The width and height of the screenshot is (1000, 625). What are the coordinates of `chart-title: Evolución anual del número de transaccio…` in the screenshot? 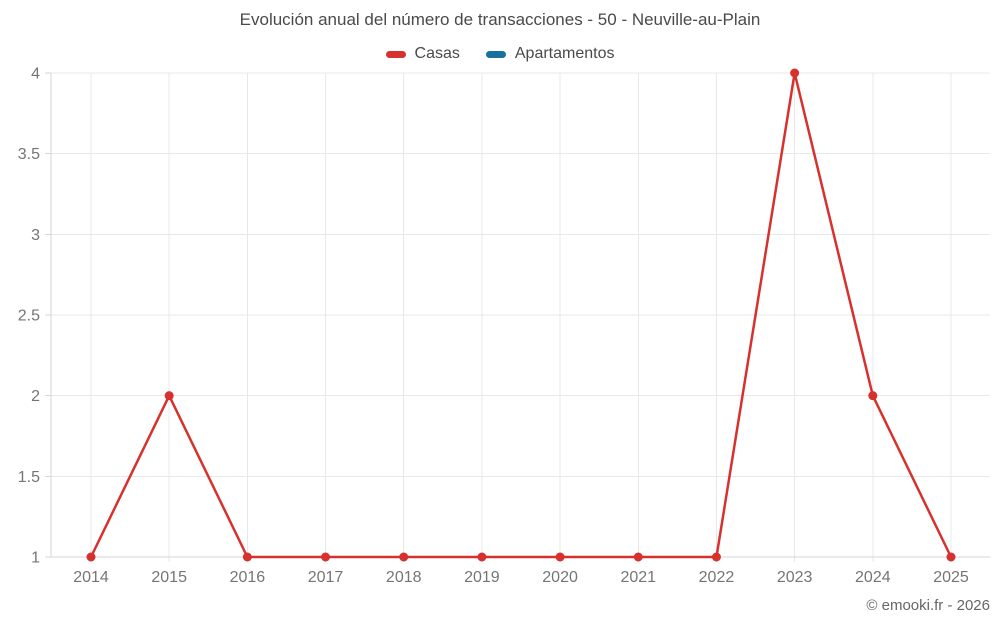 It's located at (500, 19).